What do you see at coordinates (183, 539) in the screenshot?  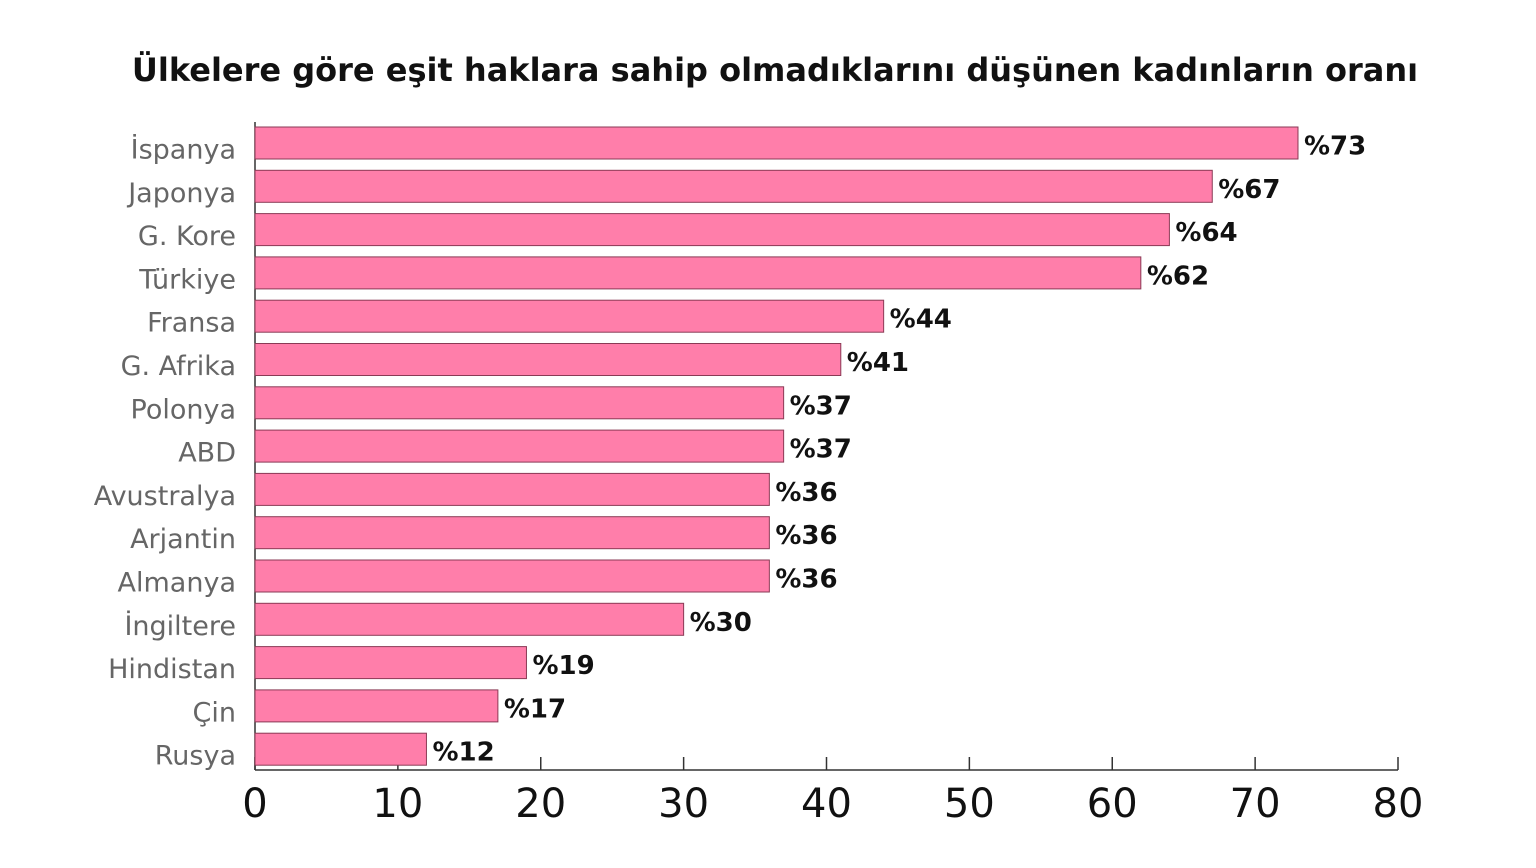 I see `y-tick-label: Arjantin` at bounding box center [183, 539].